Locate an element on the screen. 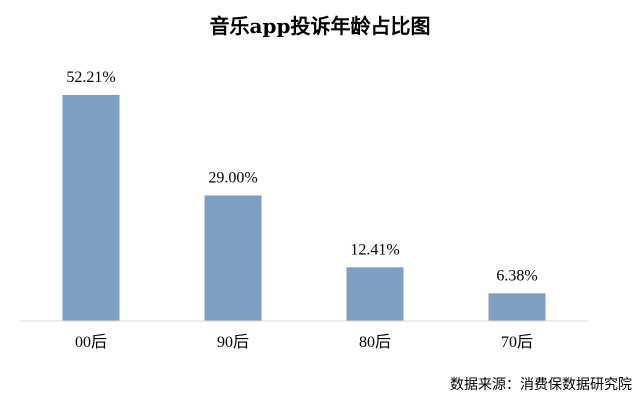  data-label-1: 29.00% is located at coordinates (232, 177).